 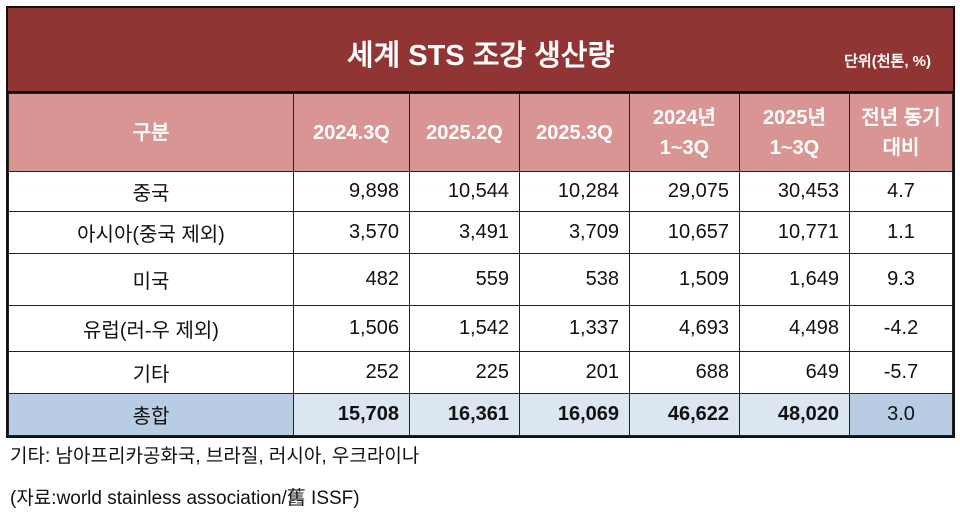 What do you see at coordinates (574, 372) in the screenshot?
I see `table-cell: 201` at bounding box center [574, 372].